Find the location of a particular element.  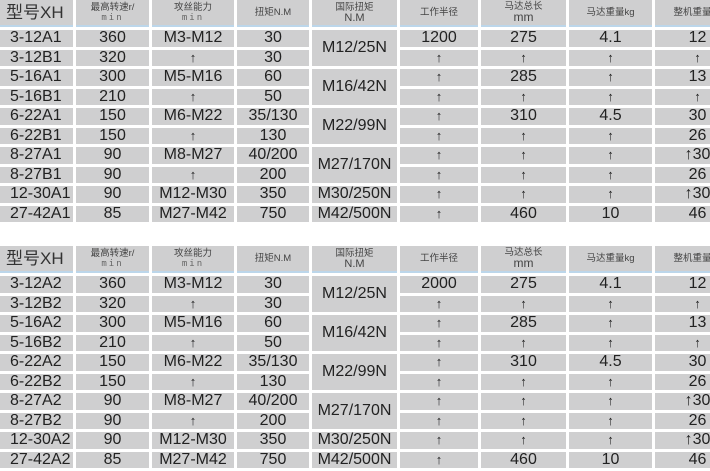

cell-model: 5-16A1 is located at coordinates (36, 77).